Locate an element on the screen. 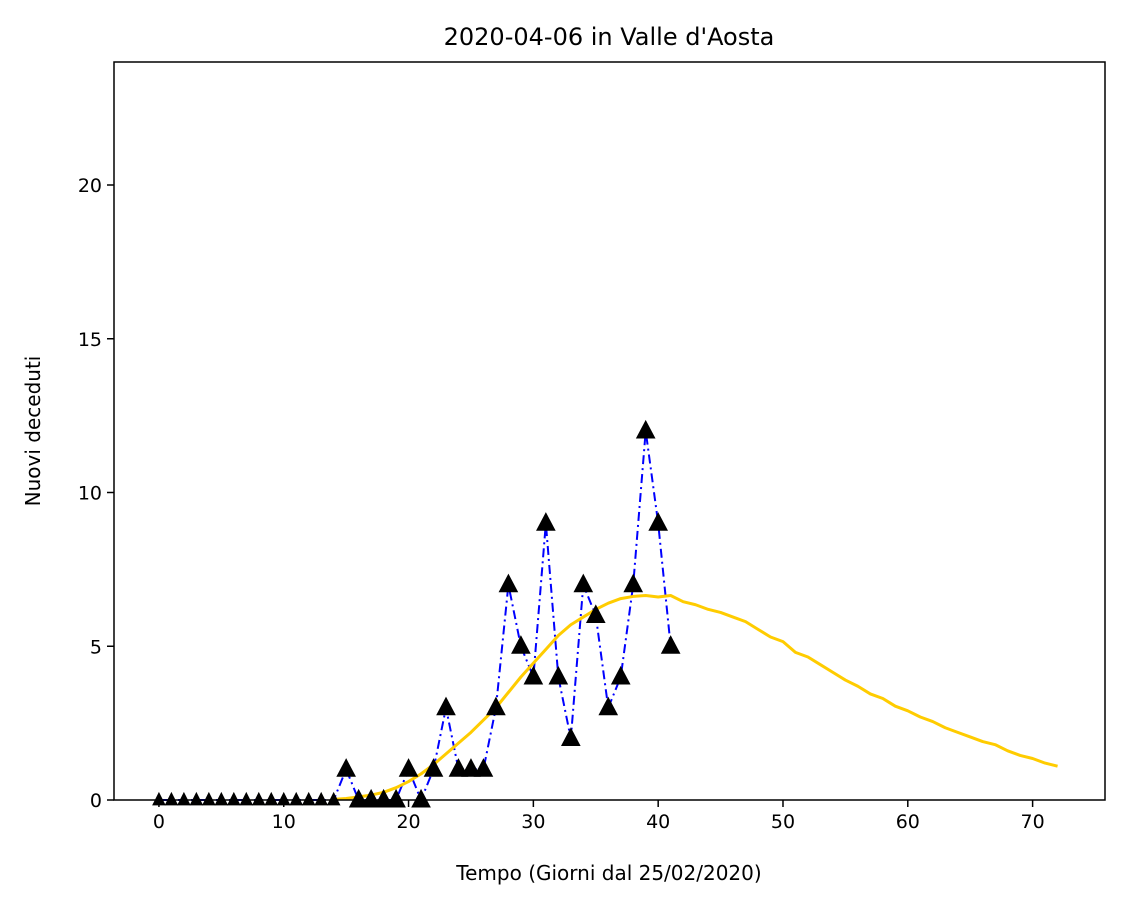 The image size is (1125, 912). y-tick-label: 0 is located at coordinates (96, 801).